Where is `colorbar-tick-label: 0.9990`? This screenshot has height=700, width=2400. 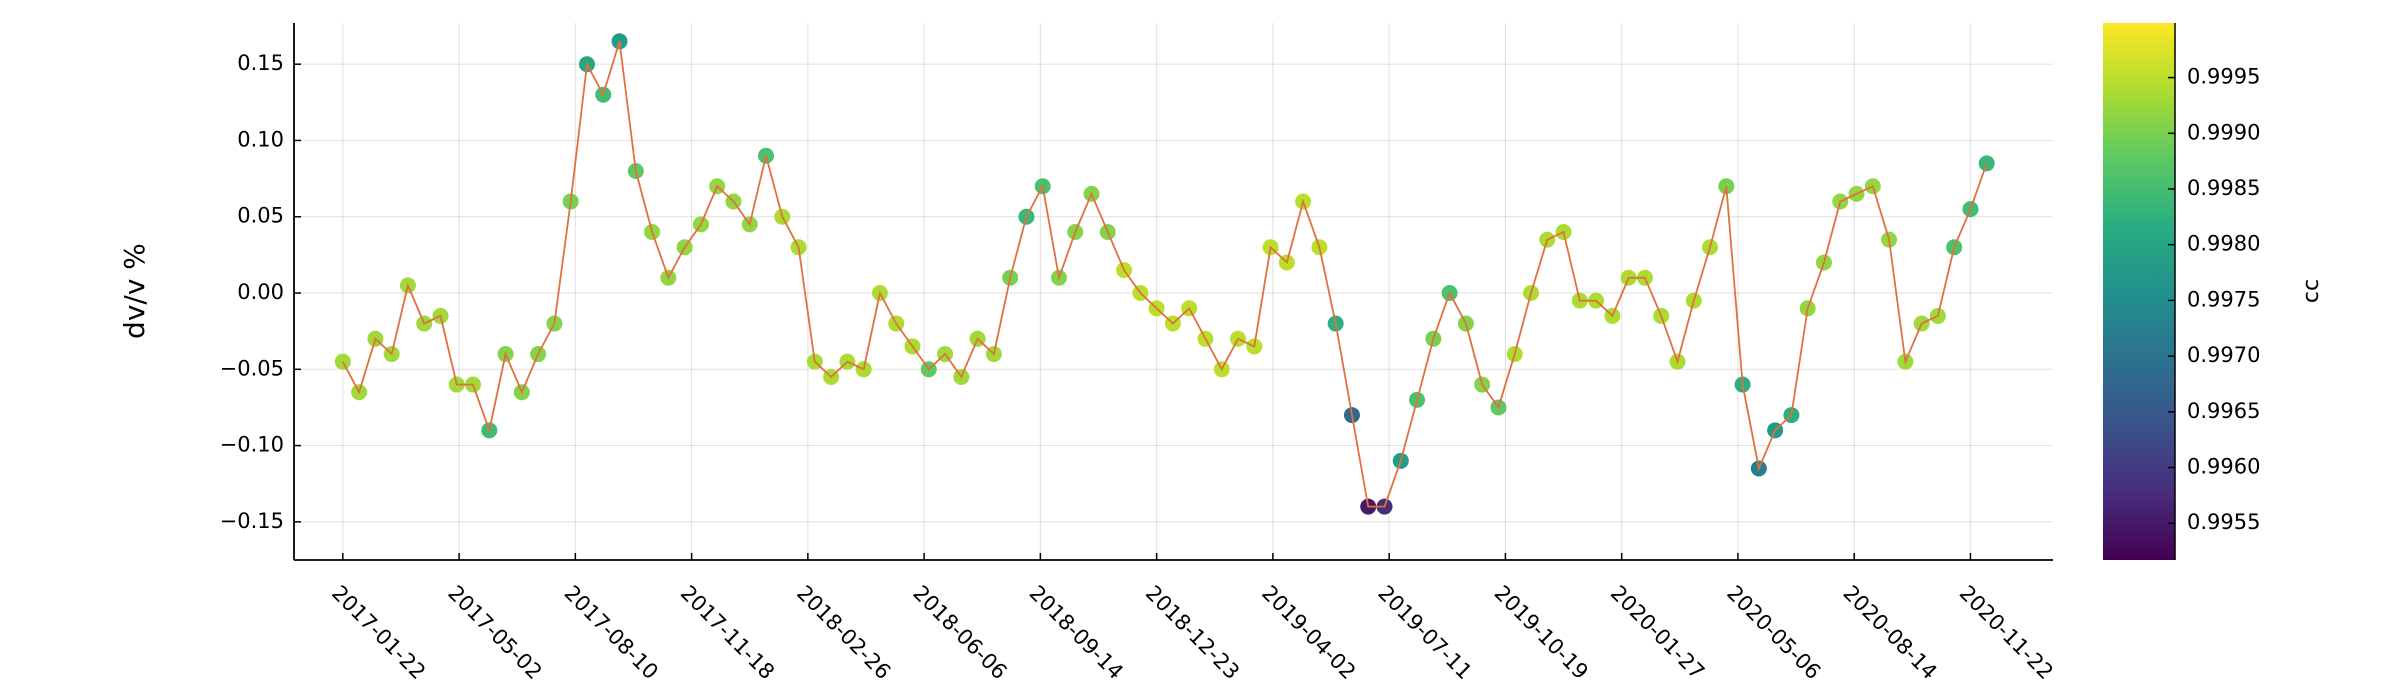 colorbar-tick-label: 0.9990 is located at coordinates (2223, 132).